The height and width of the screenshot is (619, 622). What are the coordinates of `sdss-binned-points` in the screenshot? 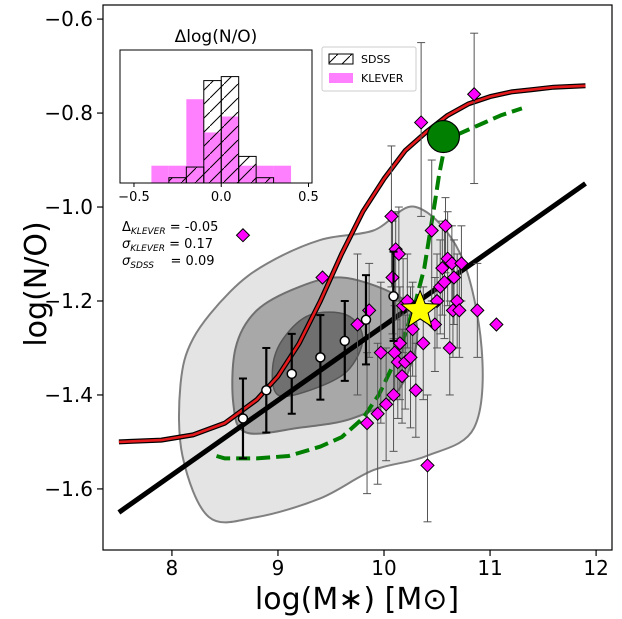 It's located at (318, 355).